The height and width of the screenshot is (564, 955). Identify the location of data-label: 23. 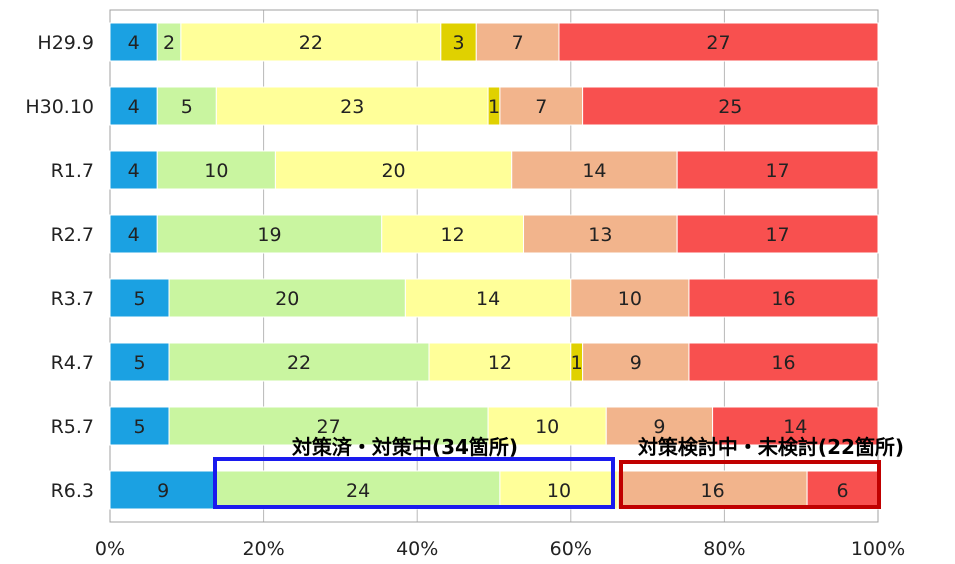
(352, 107).